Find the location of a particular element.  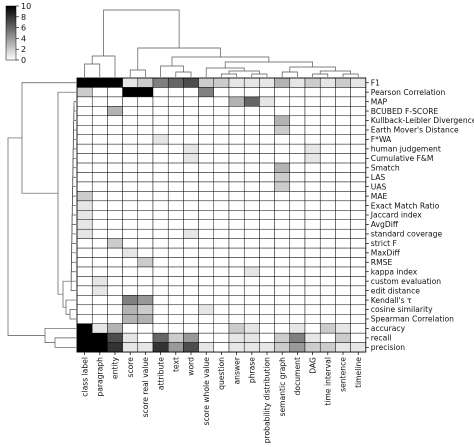

column-label: word is located at coordinates (191, 366).